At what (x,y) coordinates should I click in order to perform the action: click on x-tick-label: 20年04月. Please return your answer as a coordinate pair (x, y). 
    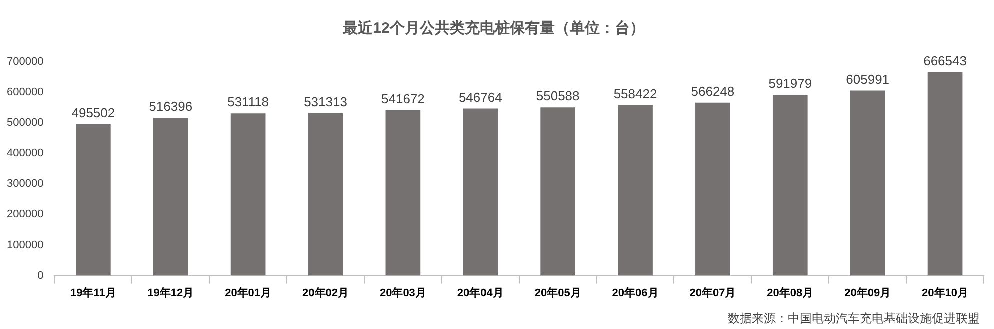
    Looking at the image, I should click on (480, 293).